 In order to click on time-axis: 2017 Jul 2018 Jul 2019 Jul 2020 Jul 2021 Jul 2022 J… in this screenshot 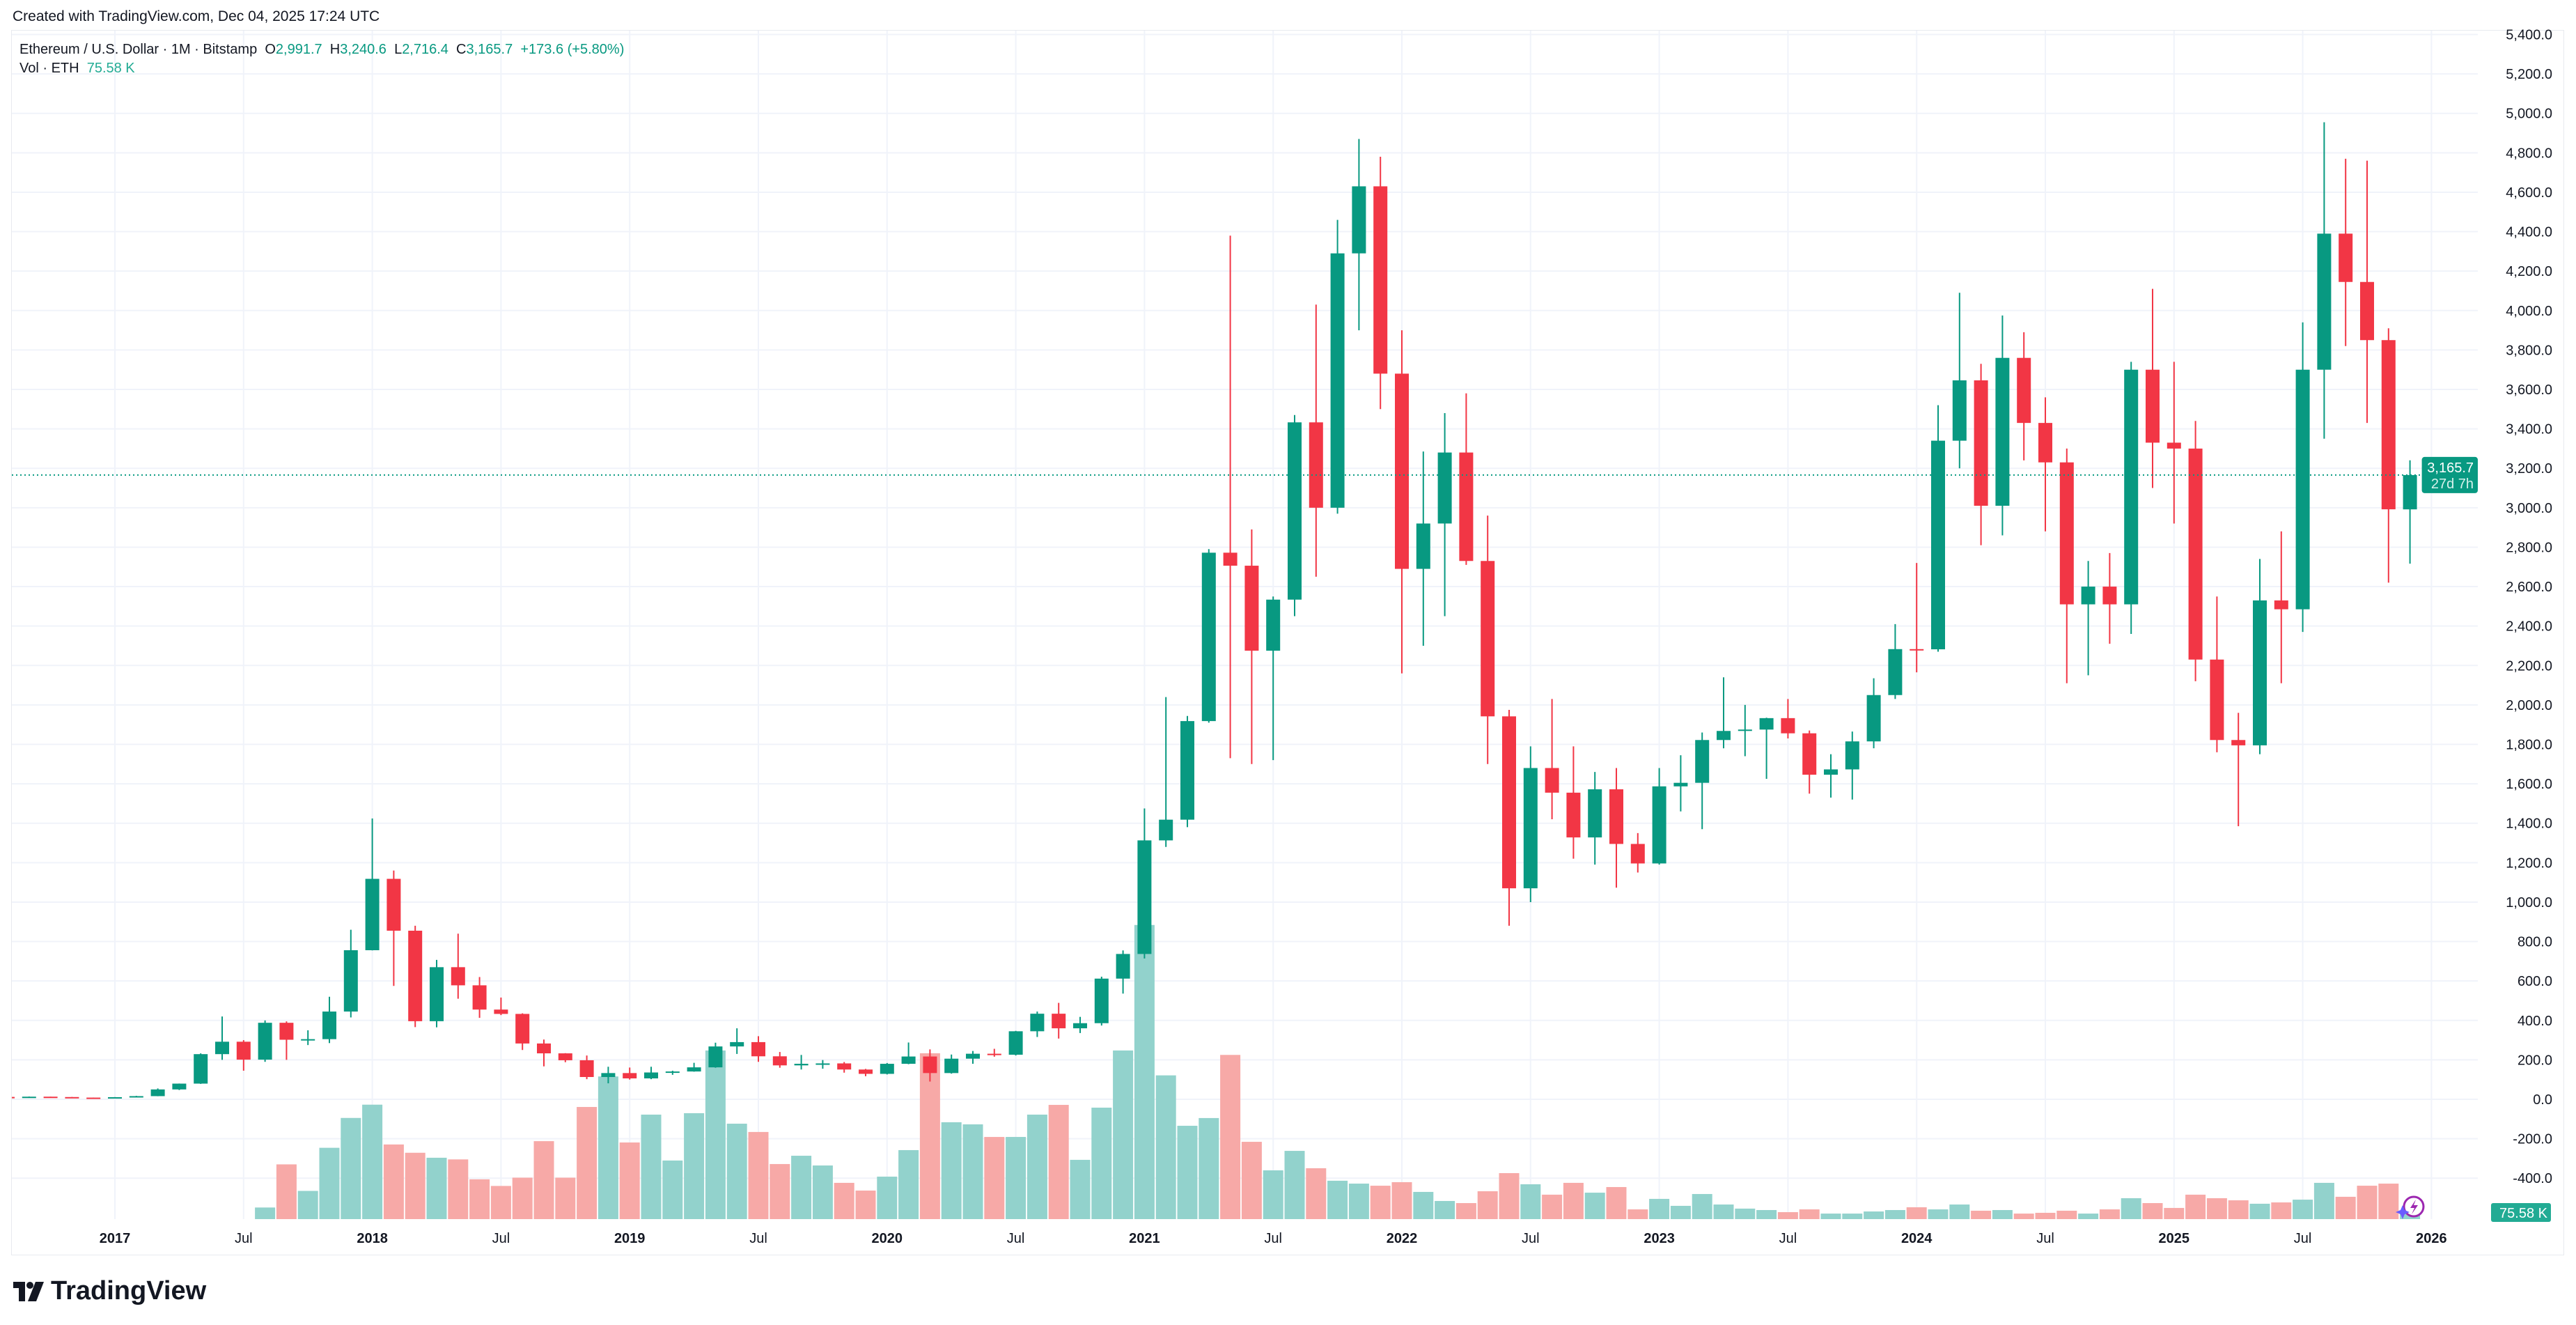, I will do `click(1274, 1239)`.